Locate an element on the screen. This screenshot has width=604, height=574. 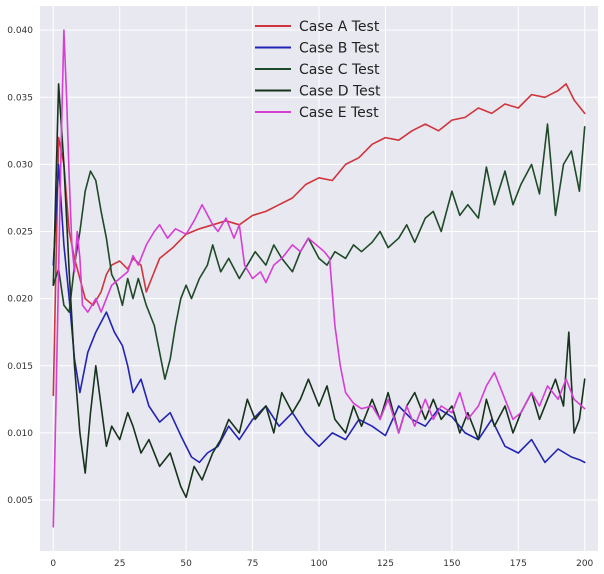
x-tick-label: 200 is located at coordinates (584, 564).